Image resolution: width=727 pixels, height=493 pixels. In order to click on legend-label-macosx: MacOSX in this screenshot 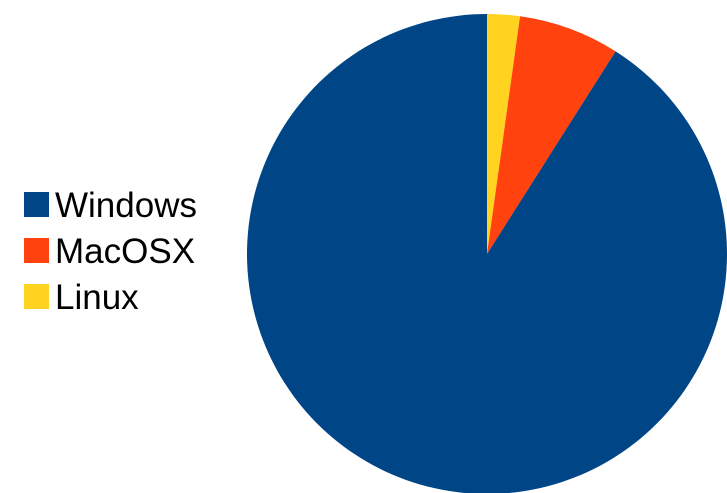, I will do `click(125, 251)`.